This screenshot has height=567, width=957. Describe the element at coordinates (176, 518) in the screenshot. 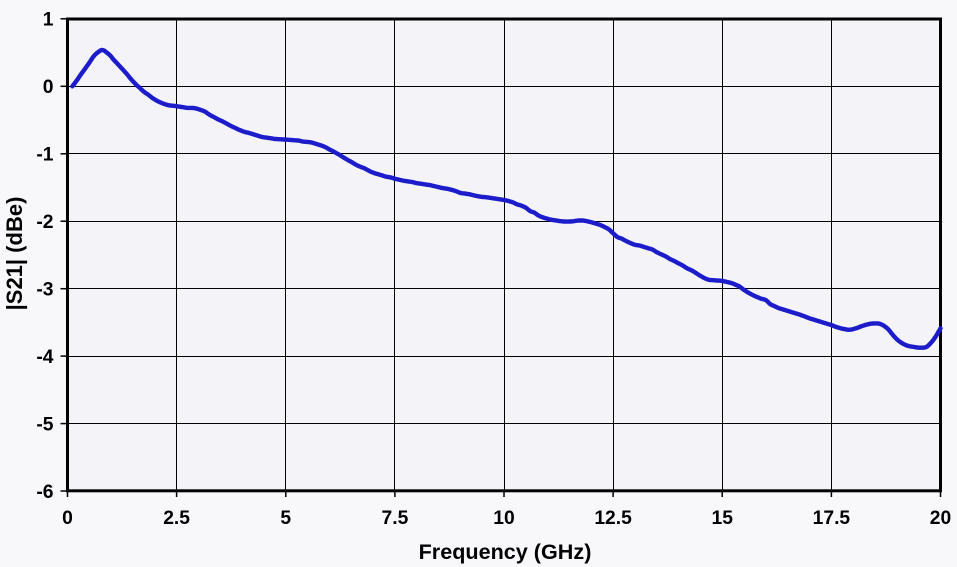

I see `svg-text: 2.5` at that location.